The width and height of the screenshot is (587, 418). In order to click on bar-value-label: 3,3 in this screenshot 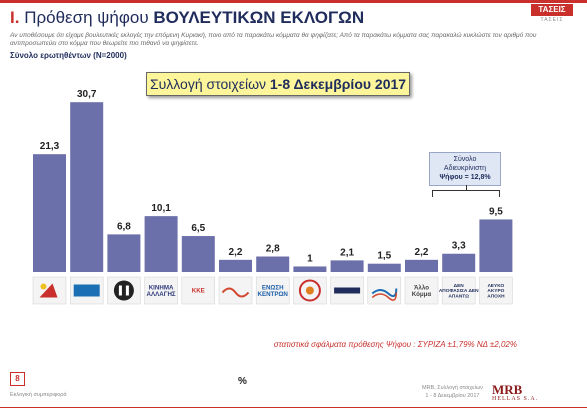, I will do `click(459, 246)`.